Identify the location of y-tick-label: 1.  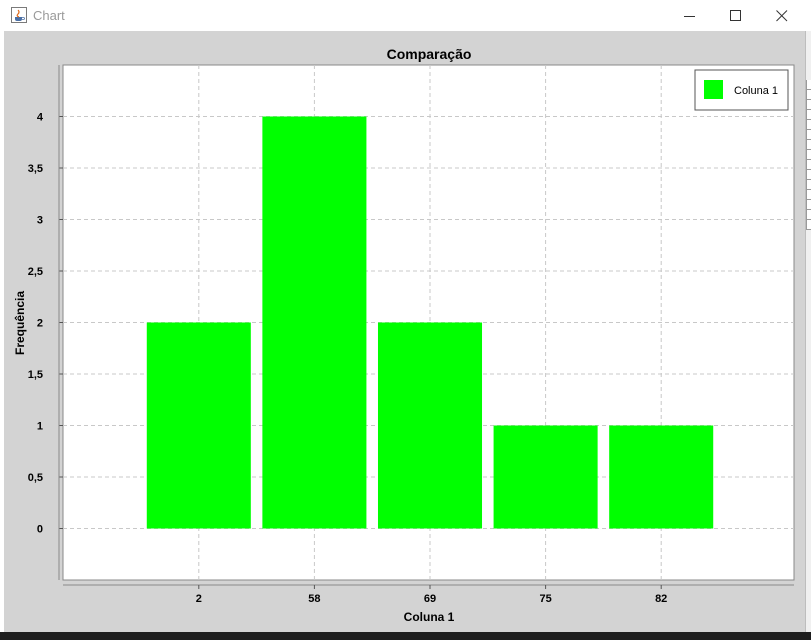
(40, 427).